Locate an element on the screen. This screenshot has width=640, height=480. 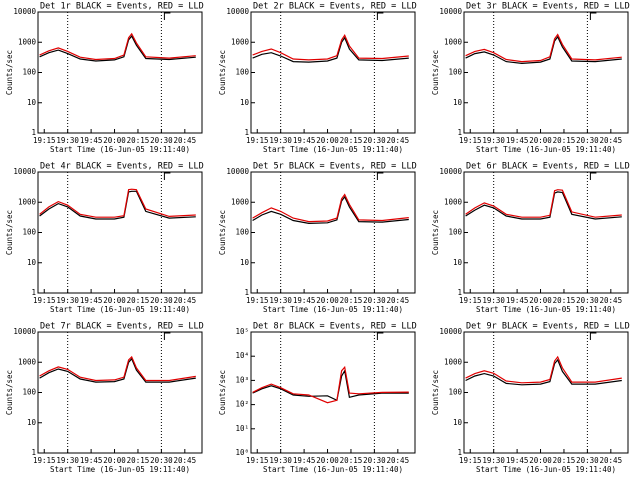
chart-title: Det 4r BLACK = Events, RED = LLD is located at coordinates (122, 167).